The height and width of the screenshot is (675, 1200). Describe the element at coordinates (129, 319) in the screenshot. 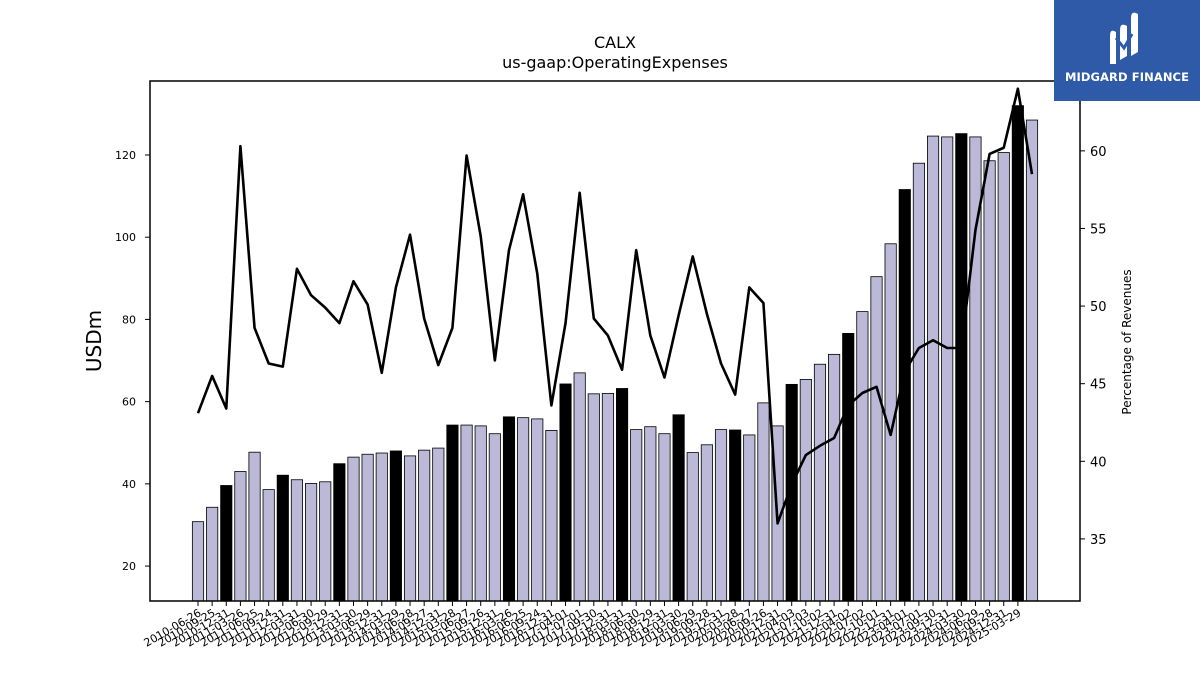

I see `y-tick-label: 80` at that location.